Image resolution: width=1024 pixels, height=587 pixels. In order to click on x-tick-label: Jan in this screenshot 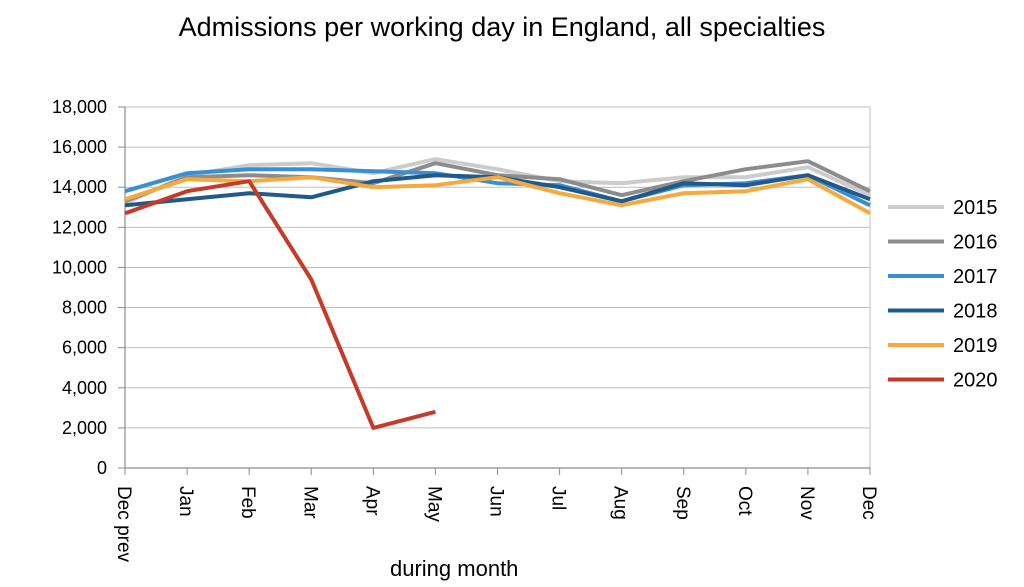, I will do `click(185, 501)`.